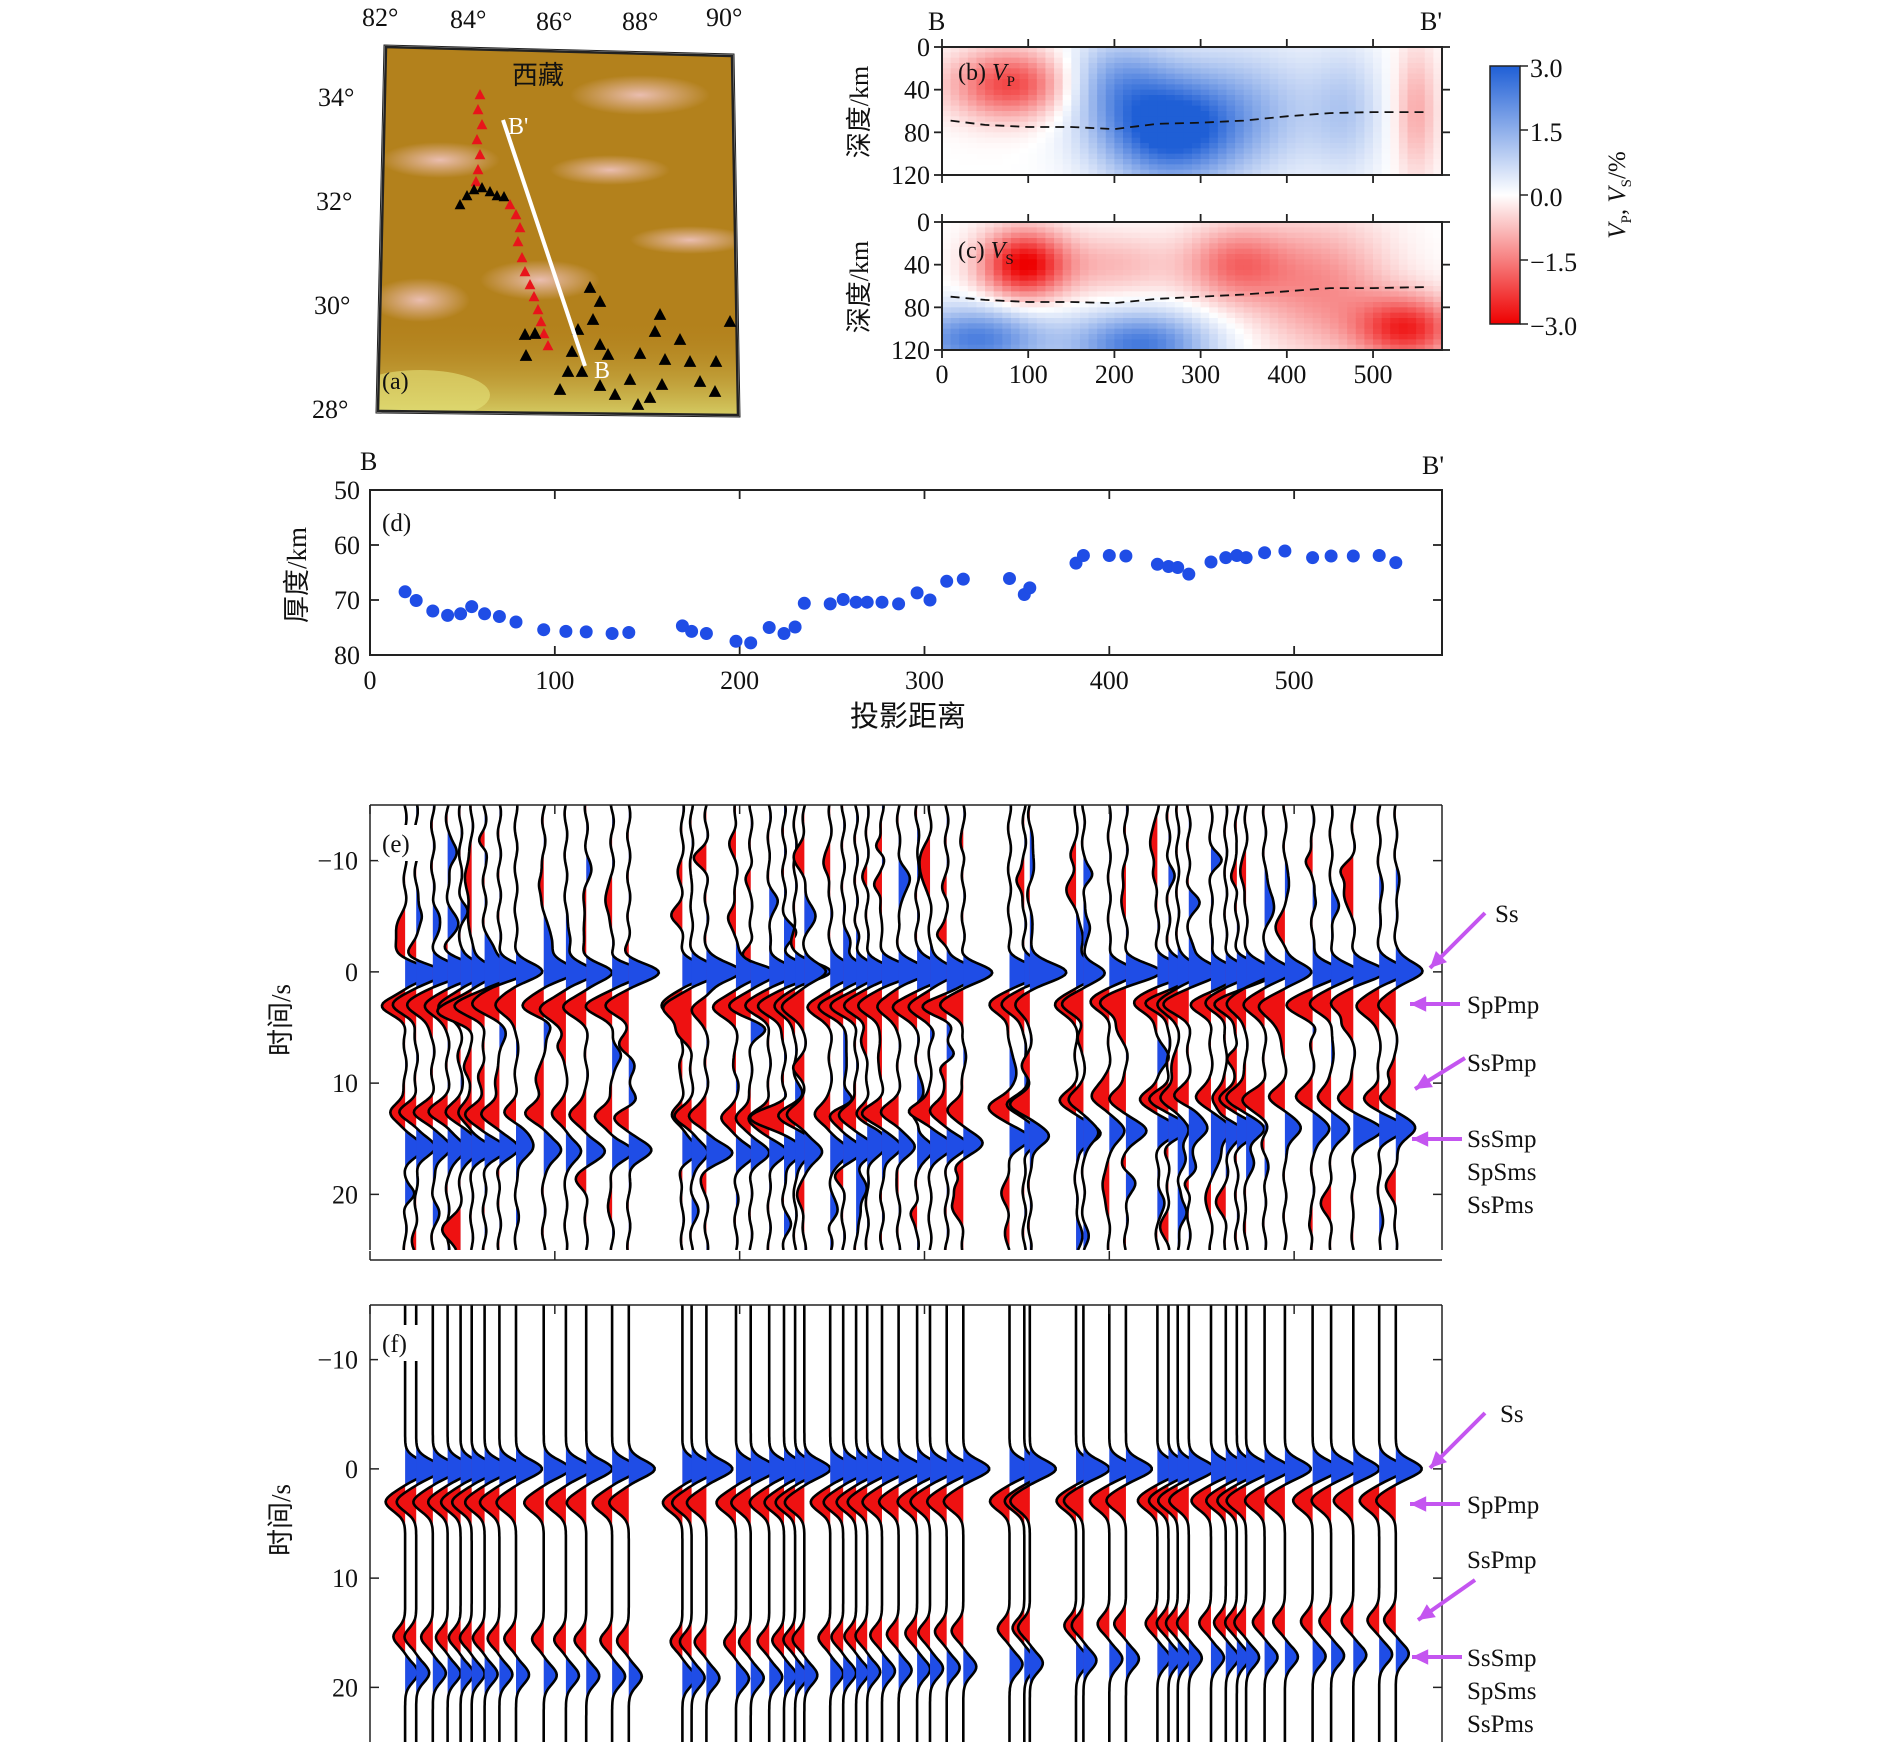 This screenshot has width=1890, height=1743. Describe the element at coordinates (924, 680) in the screenshot. I see `x-tick-label: 300` at that location.